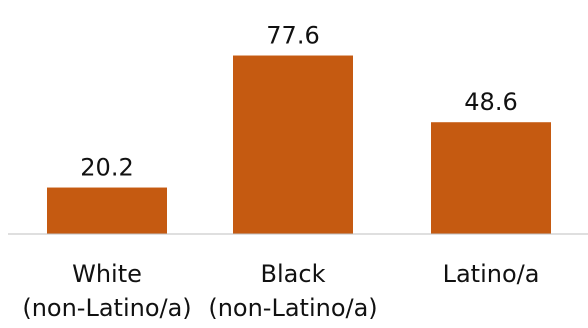  I want to click on category-label-1-line-1: (non-Latino/a), so click(292, 308).